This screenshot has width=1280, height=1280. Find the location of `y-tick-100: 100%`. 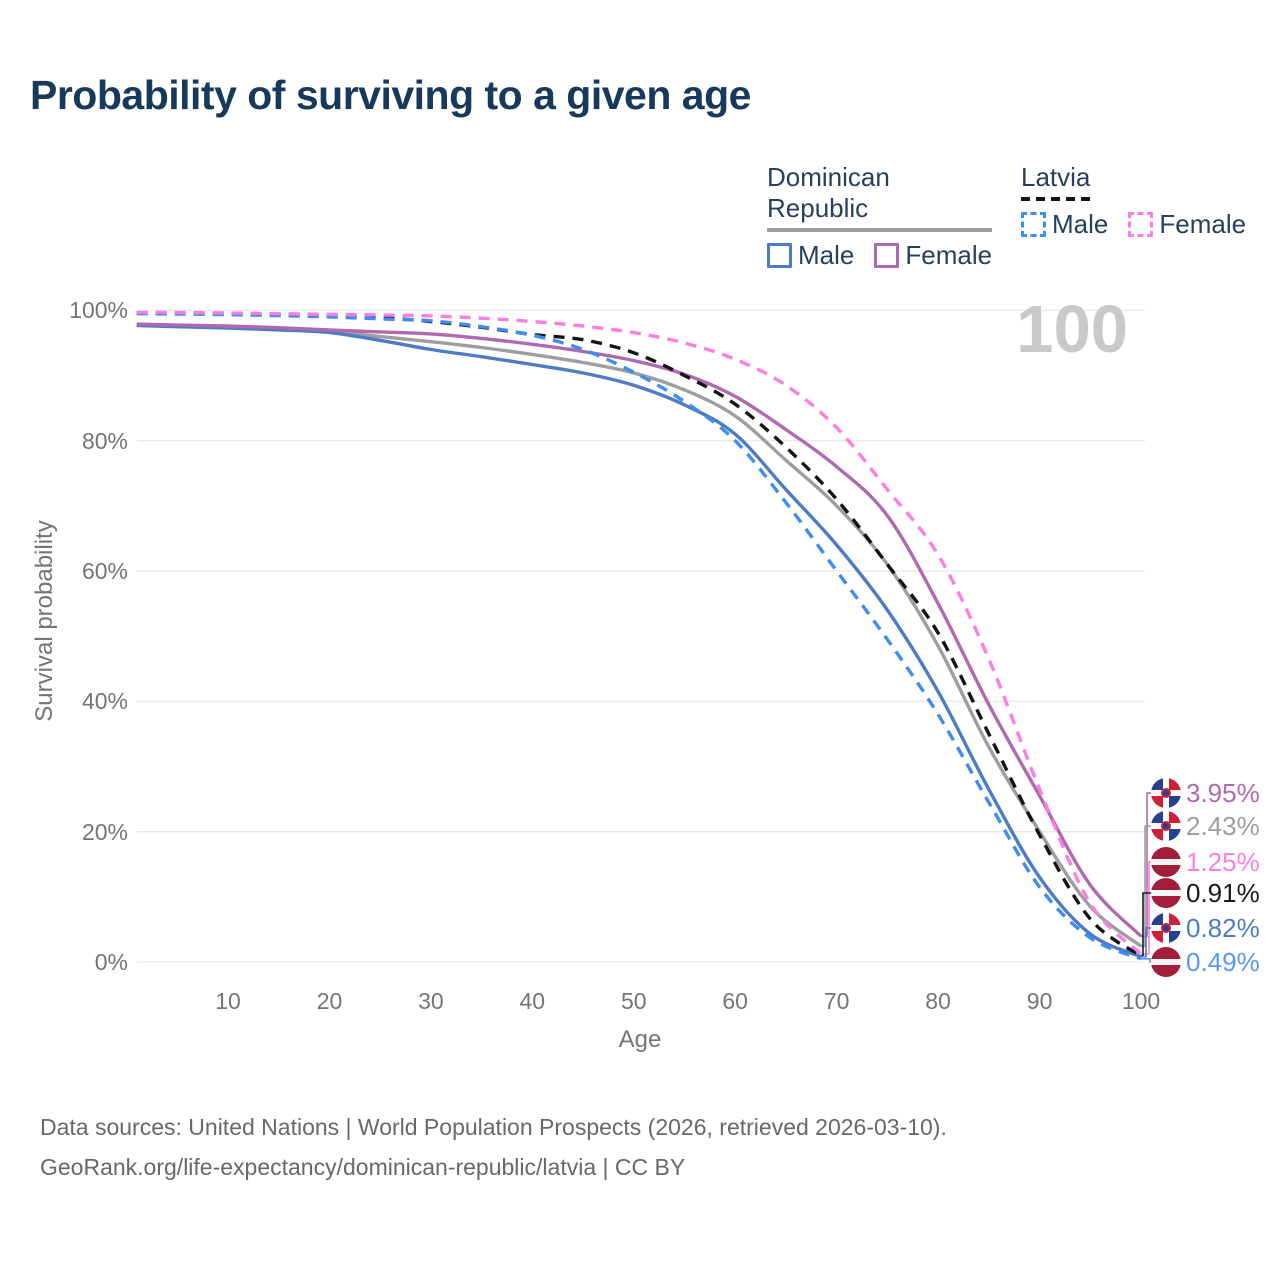

y-tick-100: 100% is located at coordinates (98, 310).